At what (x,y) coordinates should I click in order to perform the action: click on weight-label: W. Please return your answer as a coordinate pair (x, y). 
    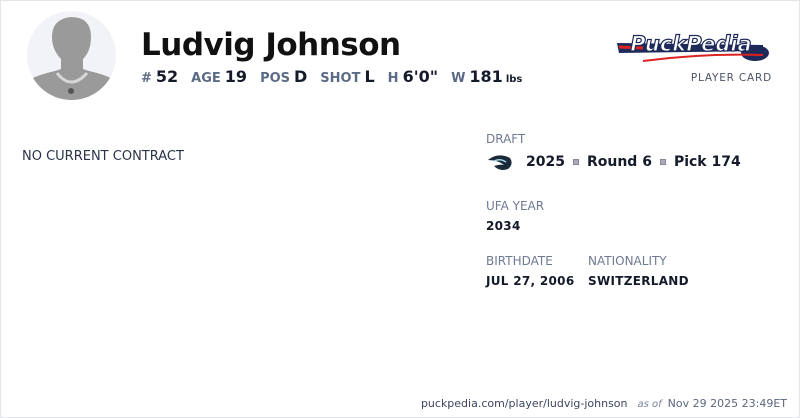
    Looking at the image, I should click on (458, 78).